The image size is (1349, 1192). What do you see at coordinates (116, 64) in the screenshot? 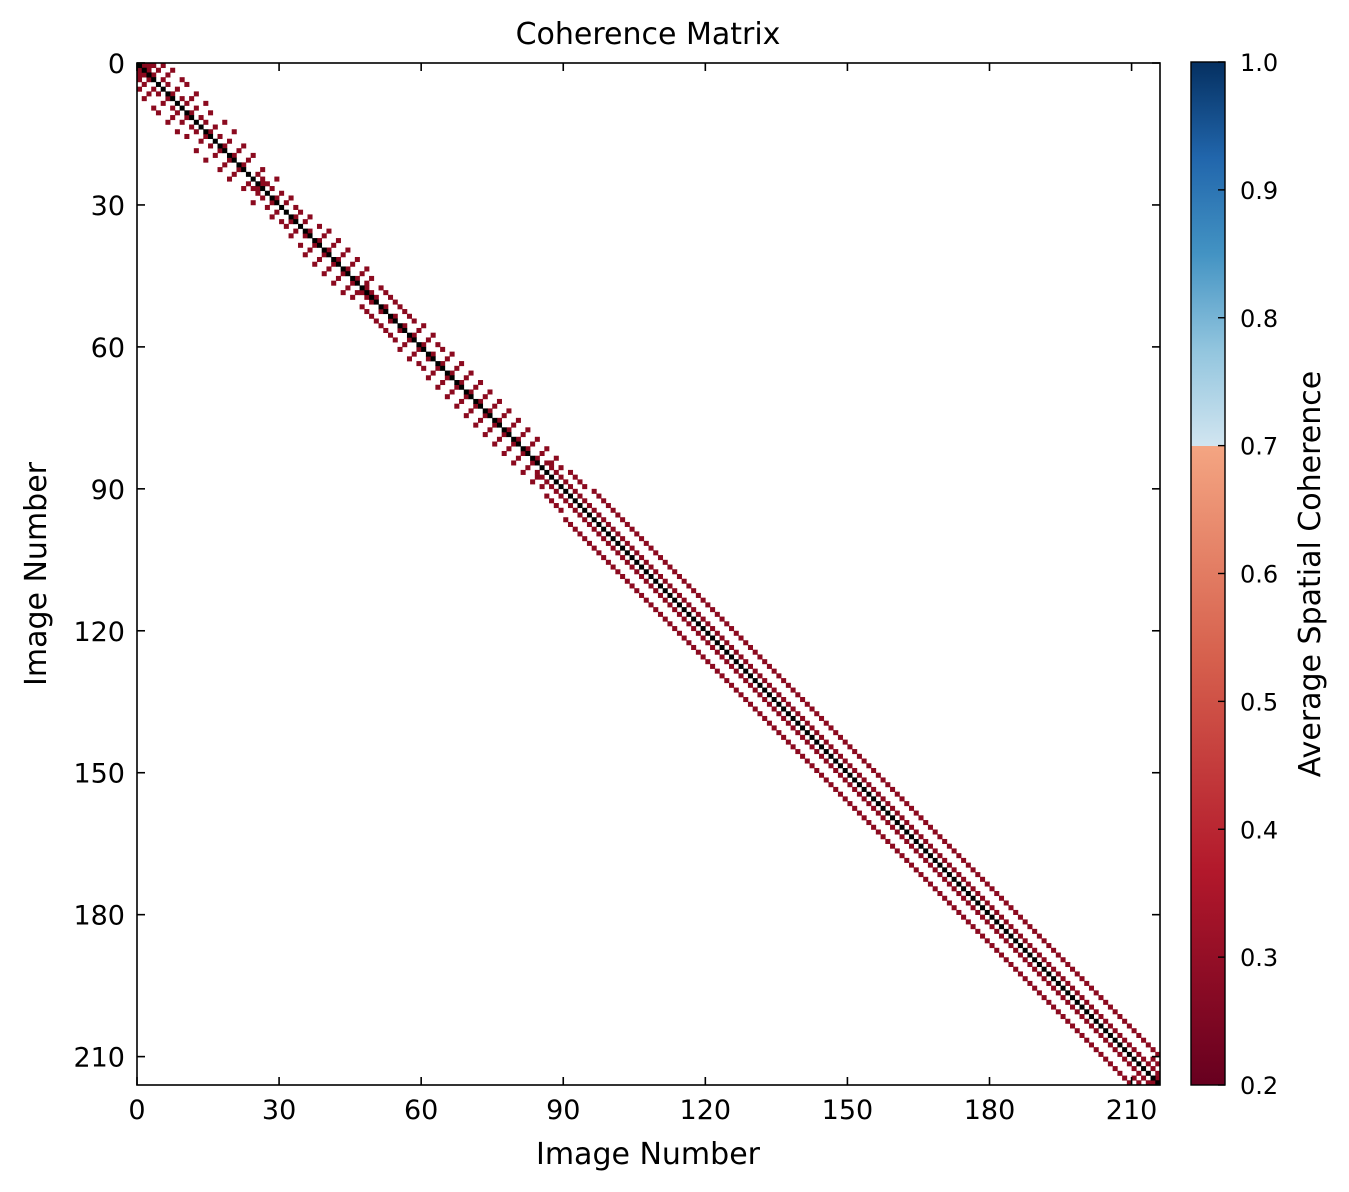
I see `y-tick-label-0: 0` at bounding box center [116, 64].